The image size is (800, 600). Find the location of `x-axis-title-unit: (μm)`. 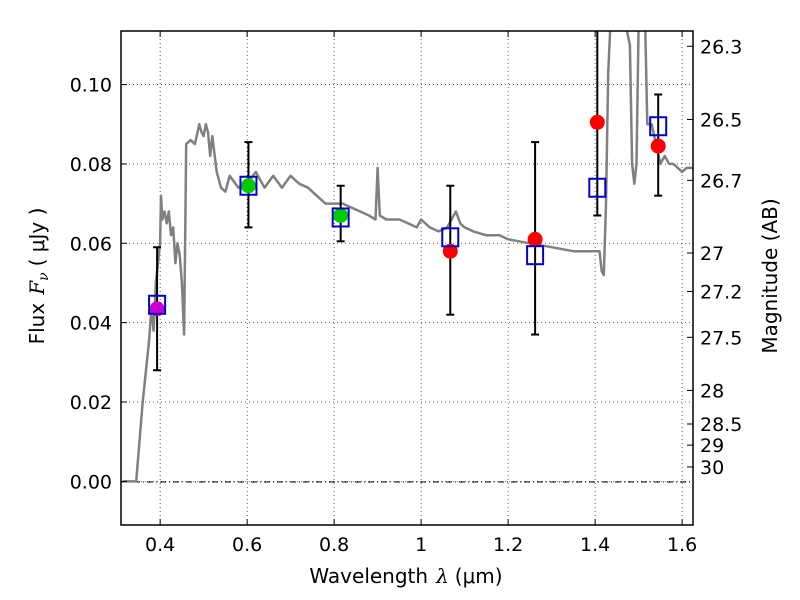

x-axis-title-unit: (μm) is located at coordinates (479, 576).